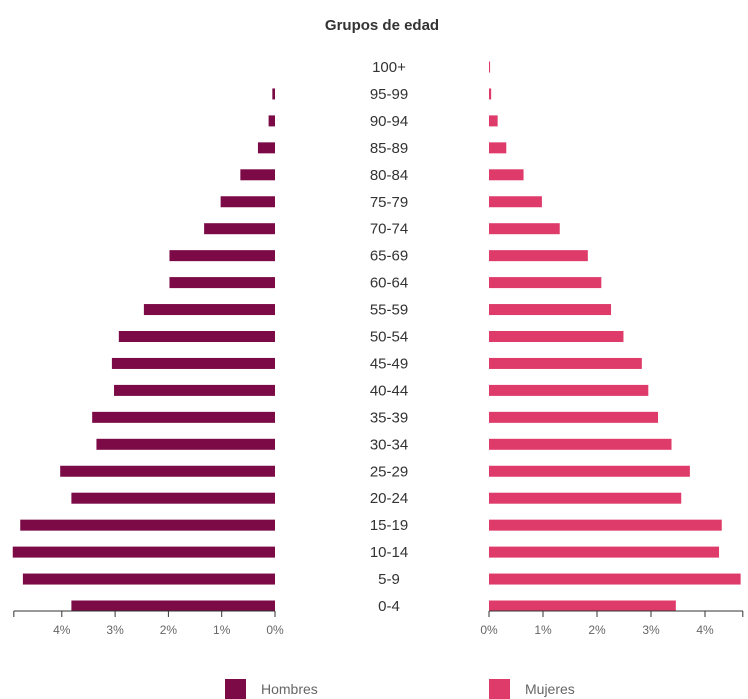  What do you see at coordinates (489, 630) in the screenshot?
I see `right-axis-tick-label: 0%` at bounding box center [489, 630].